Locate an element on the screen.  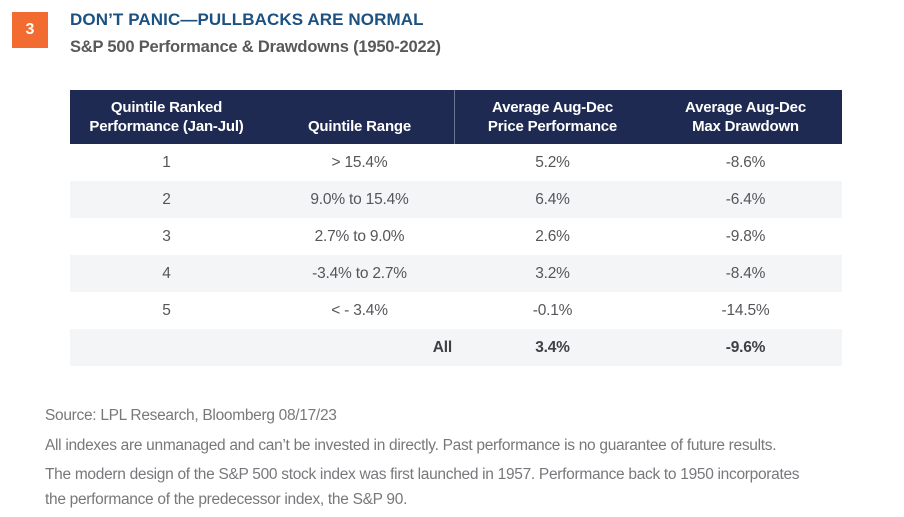
table-row: 3 2.7% to 9.0% 2.6% -9.8% is located at coordinates (456, 236).